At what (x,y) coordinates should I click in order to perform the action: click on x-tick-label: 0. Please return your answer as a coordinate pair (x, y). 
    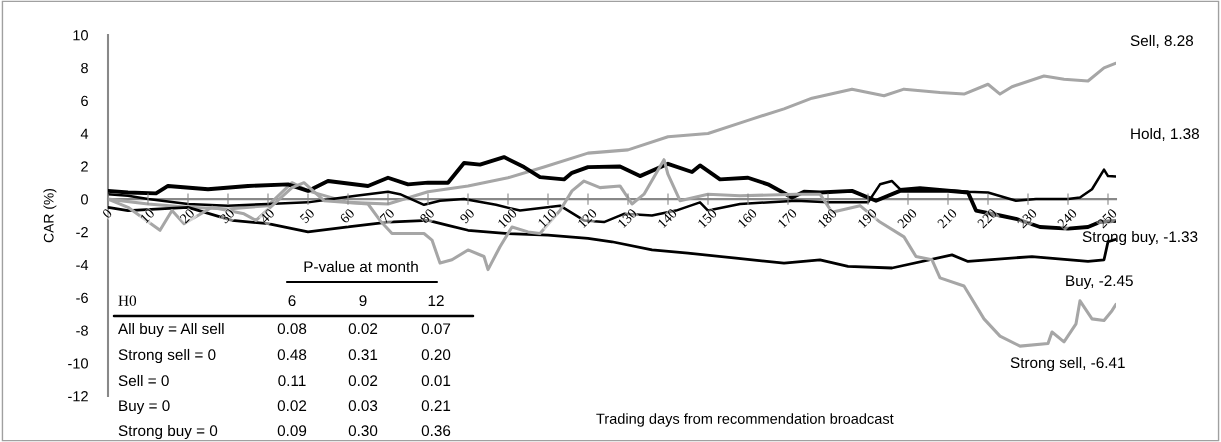
    Looking at the image, I should click on (107, 213).